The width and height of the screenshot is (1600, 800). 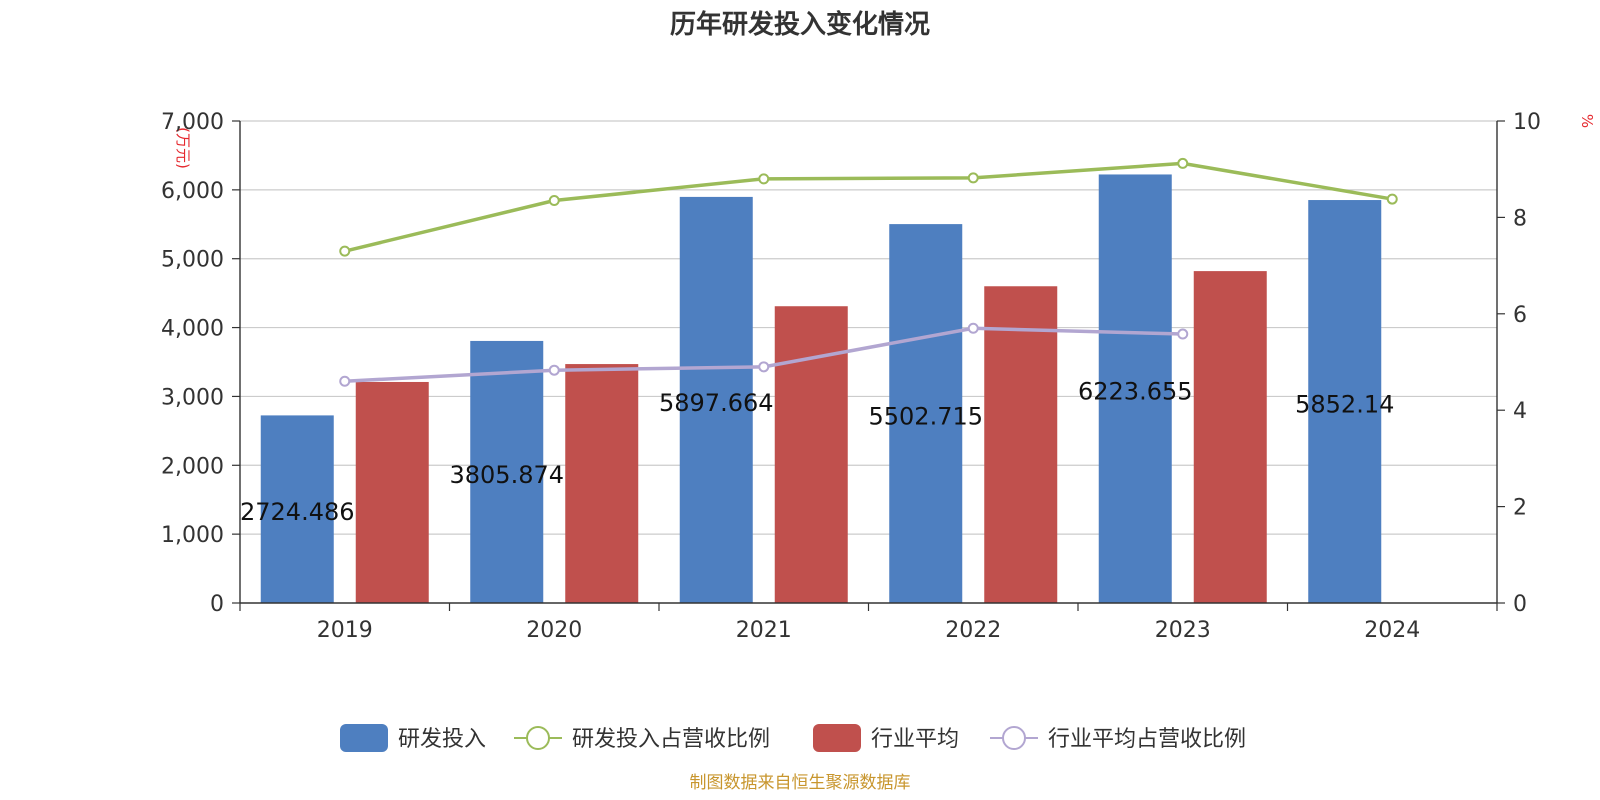 What do you see at coordinates (1135, 392) in the screenshot?
I see `bar-data-label: 6223.655` at bounding box center [1135, 392].